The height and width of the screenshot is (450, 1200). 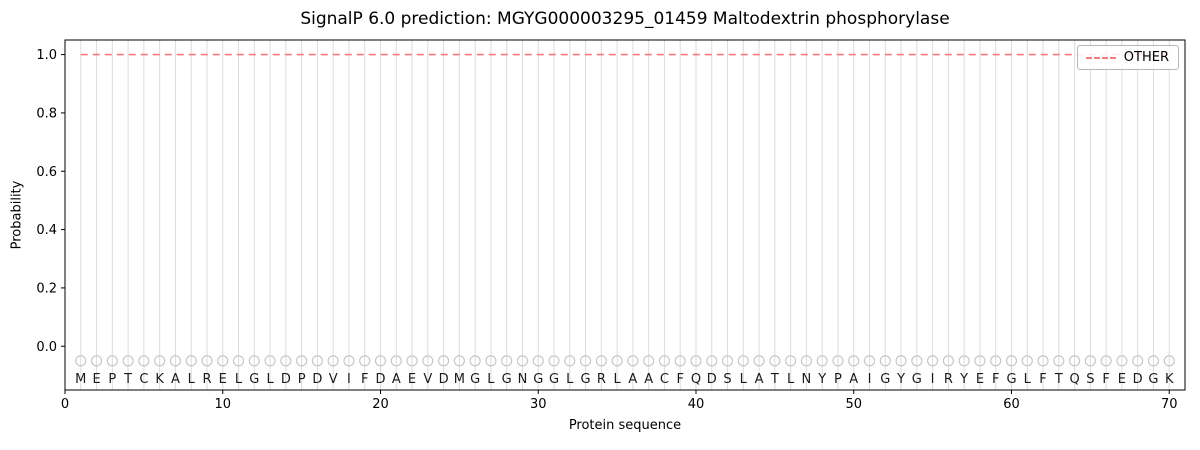 I want to click on residue-letter: I, so click(x=349, y=379).